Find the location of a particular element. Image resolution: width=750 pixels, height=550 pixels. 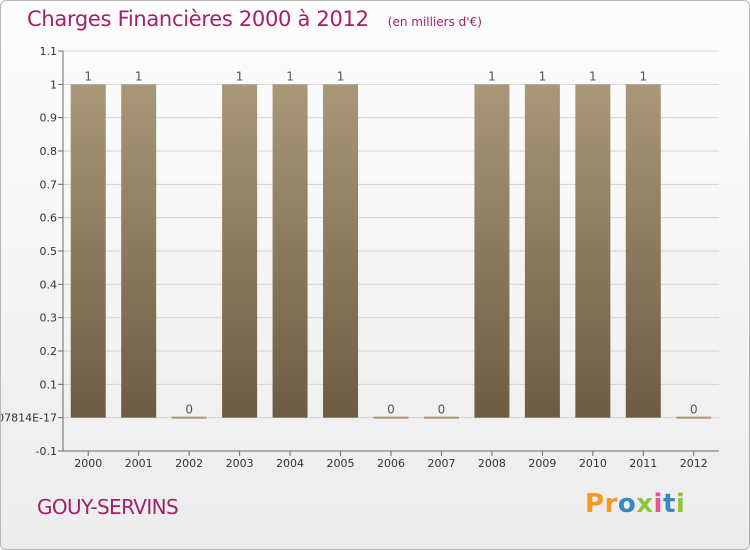

logo-letter: P is located at coordinates (595, 504).